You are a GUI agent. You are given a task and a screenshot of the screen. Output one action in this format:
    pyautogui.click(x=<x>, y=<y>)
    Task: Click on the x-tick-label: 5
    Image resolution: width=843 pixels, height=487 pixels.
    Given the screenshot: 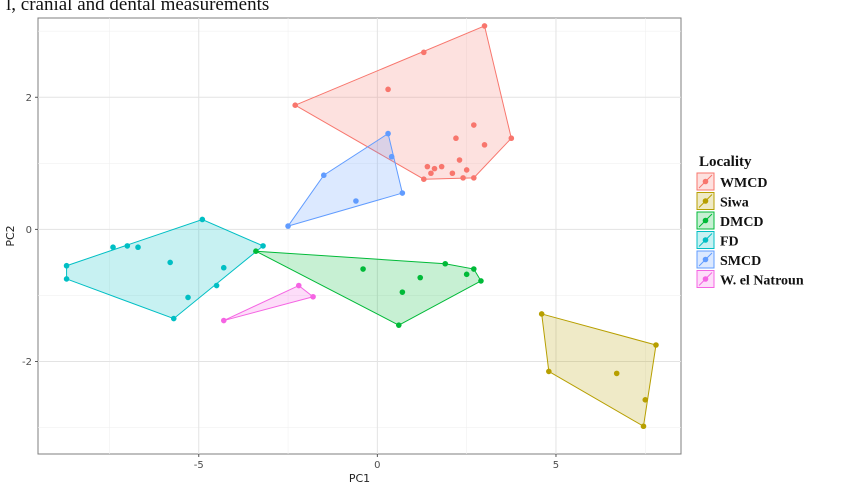 What is the action you would take?
    pyautogui.click(x=556, y=465)
    